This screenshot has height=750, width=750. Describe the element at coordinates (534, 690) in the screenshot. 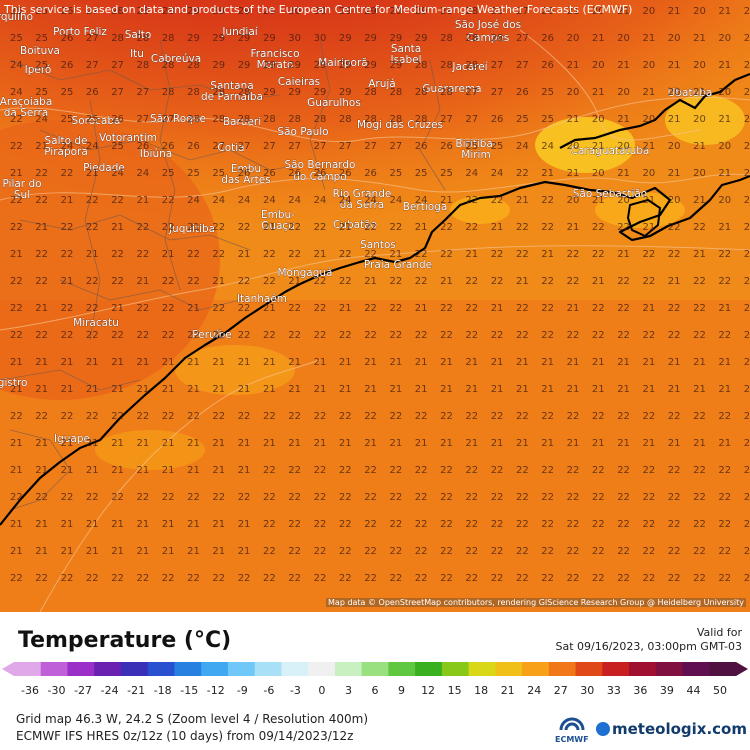

I see `scale-tick-label: 24` at that location.